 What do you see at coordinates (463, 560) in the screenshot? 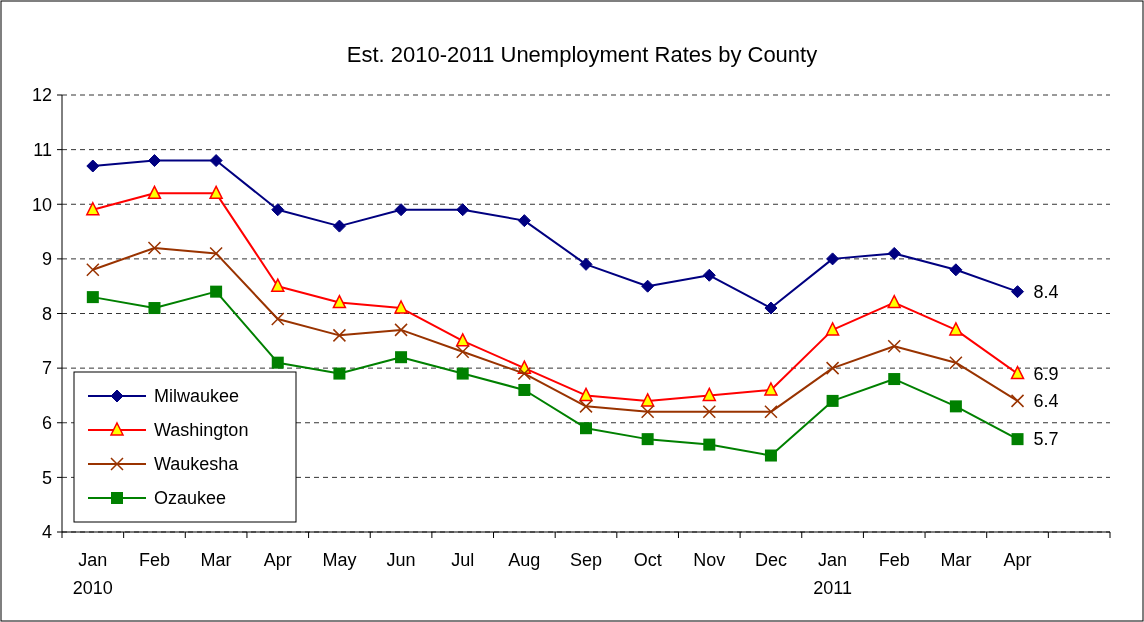
I see `x-tick-label: Jul` at bounding box center [463, 560].